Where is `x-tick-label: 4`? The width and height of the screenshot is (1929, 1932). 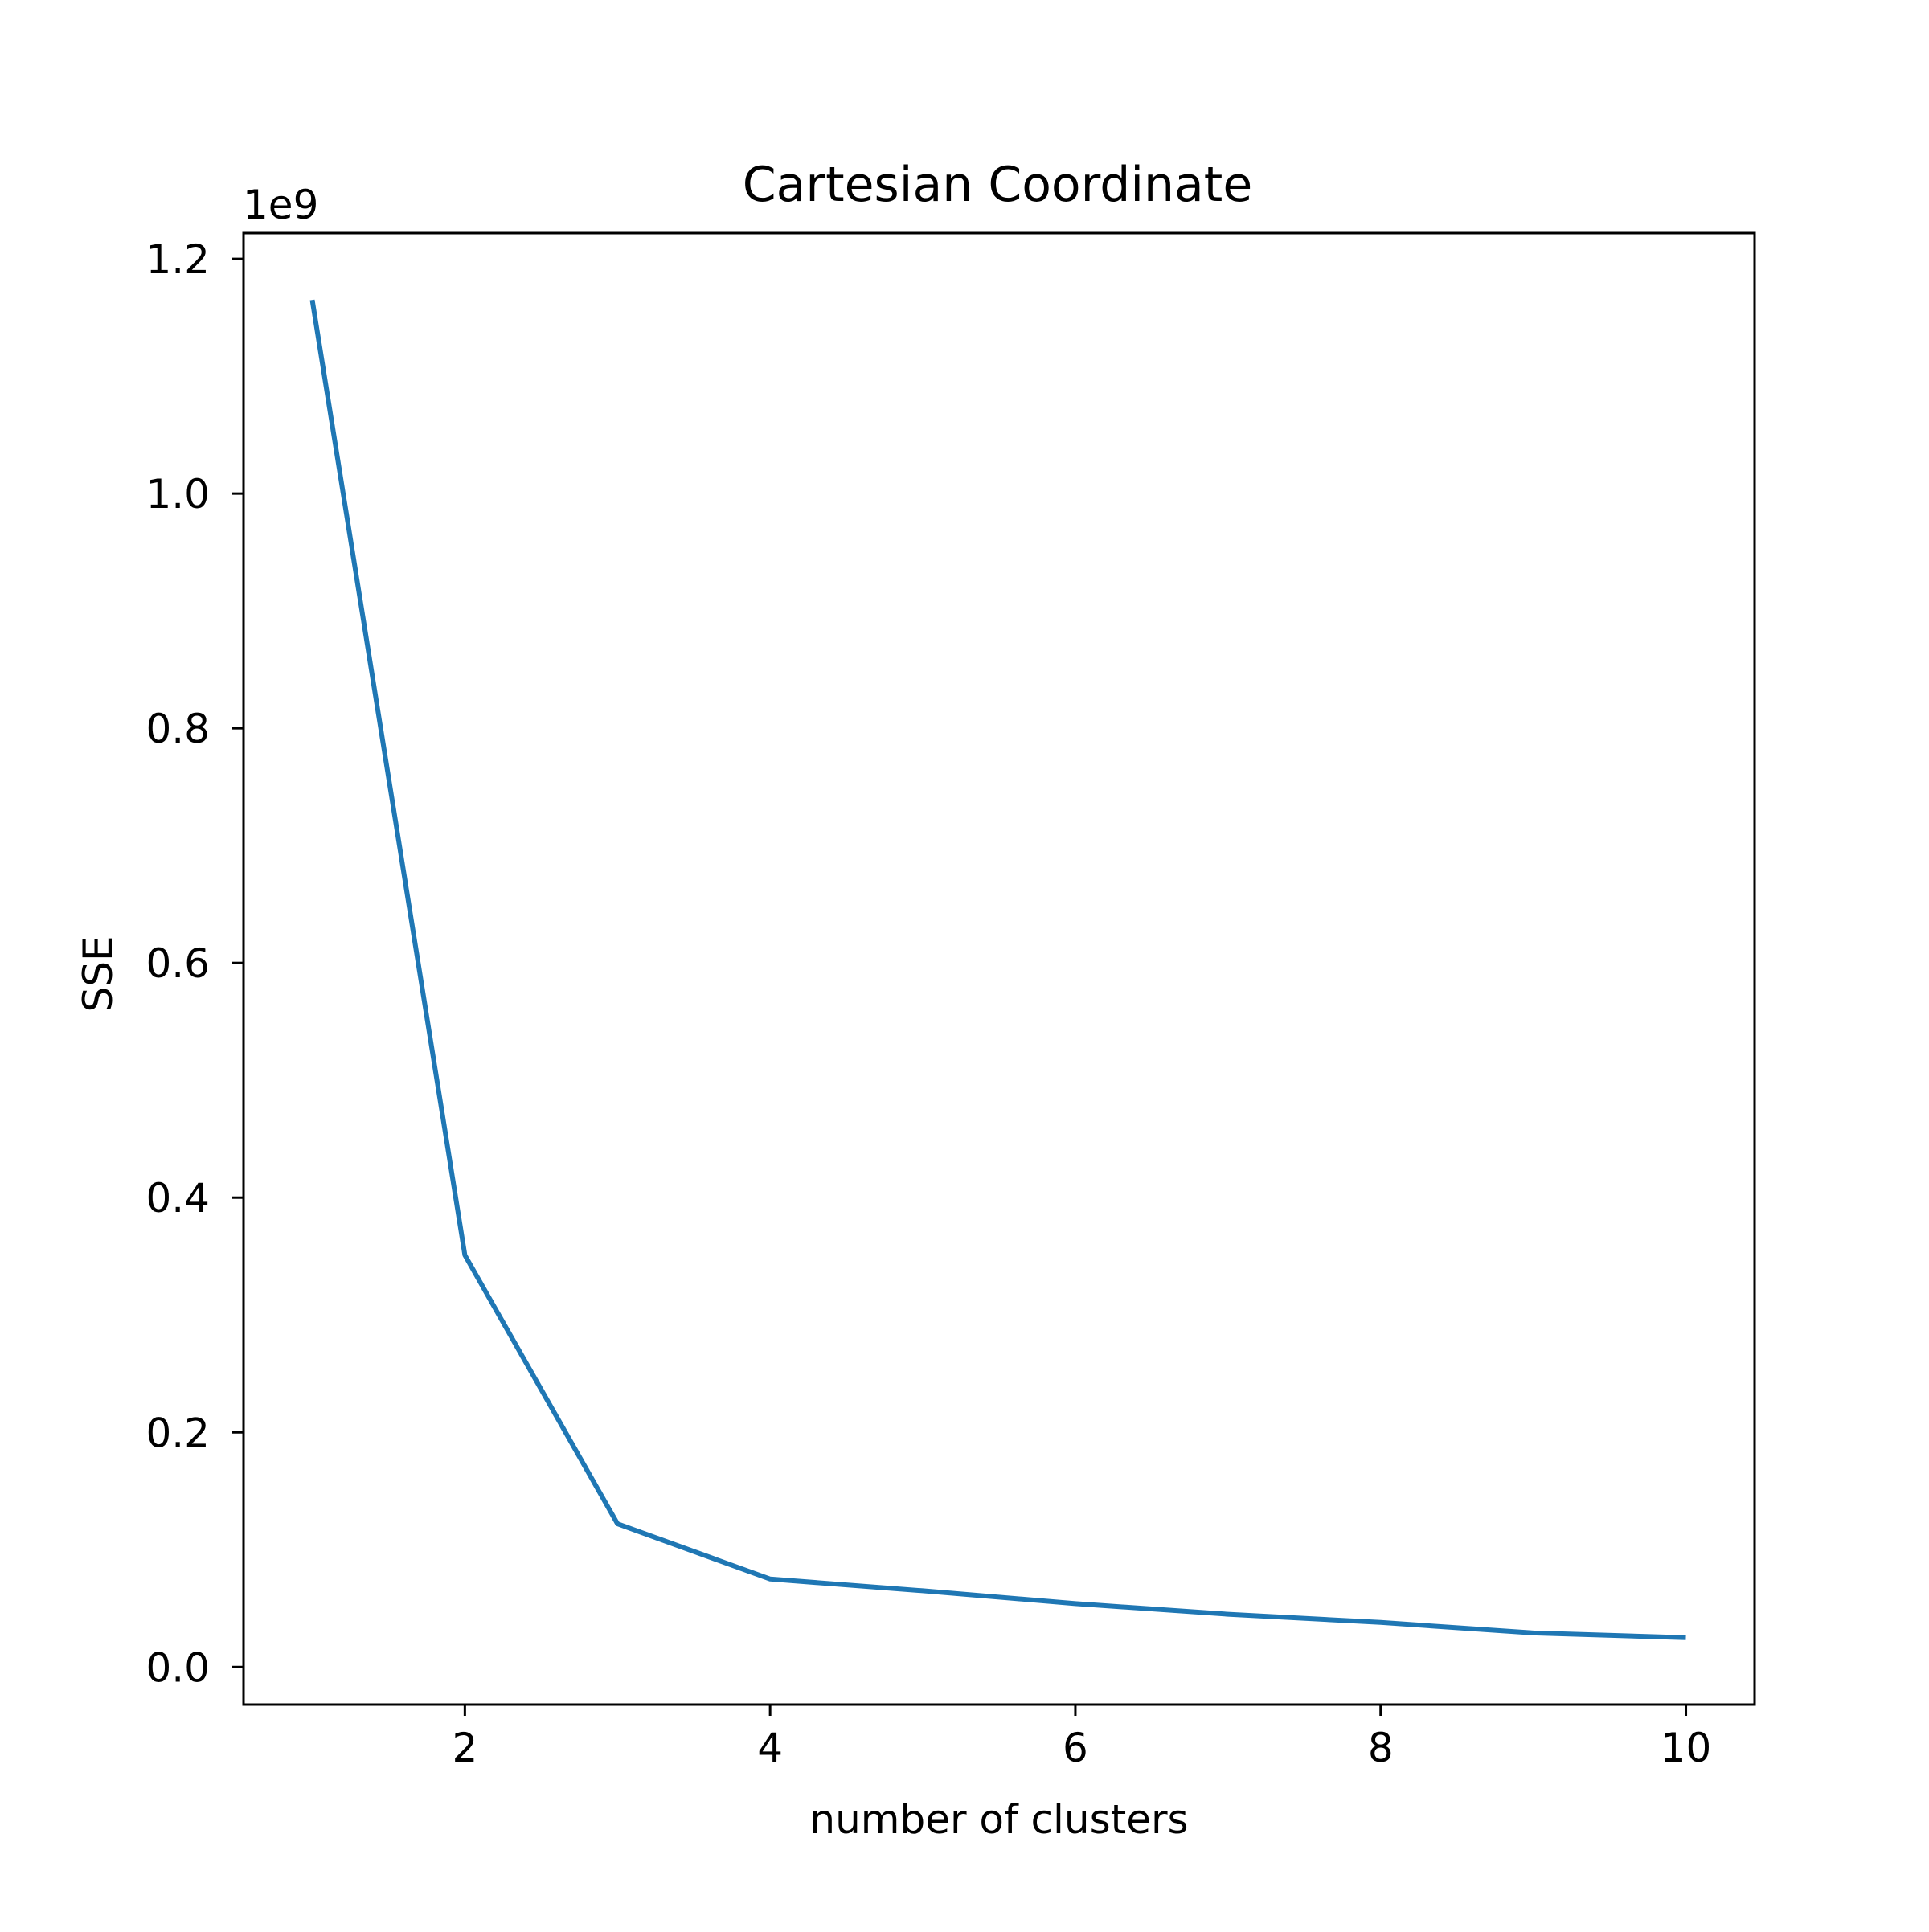
x-tick-label: 4 is located at coordinates (770, 1748).